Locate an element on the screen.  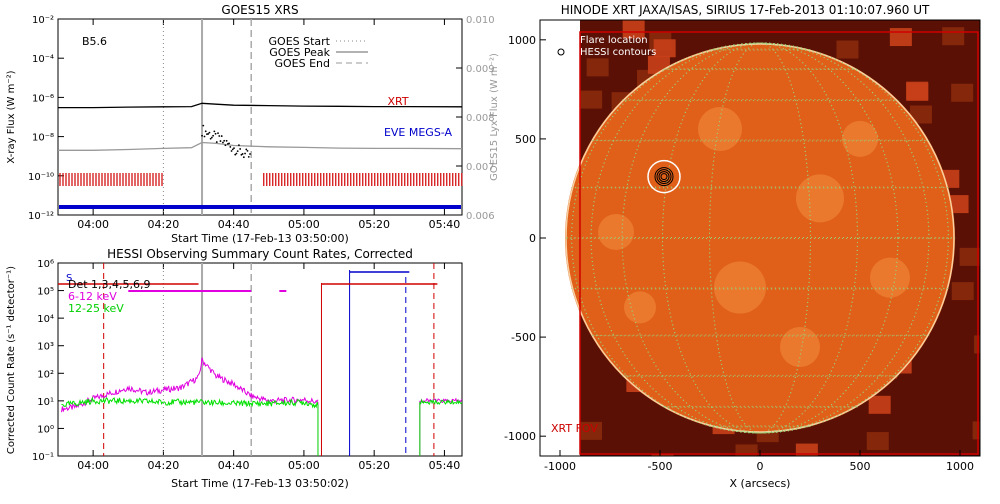
hessi-contour is located at coordinates (664, 177).